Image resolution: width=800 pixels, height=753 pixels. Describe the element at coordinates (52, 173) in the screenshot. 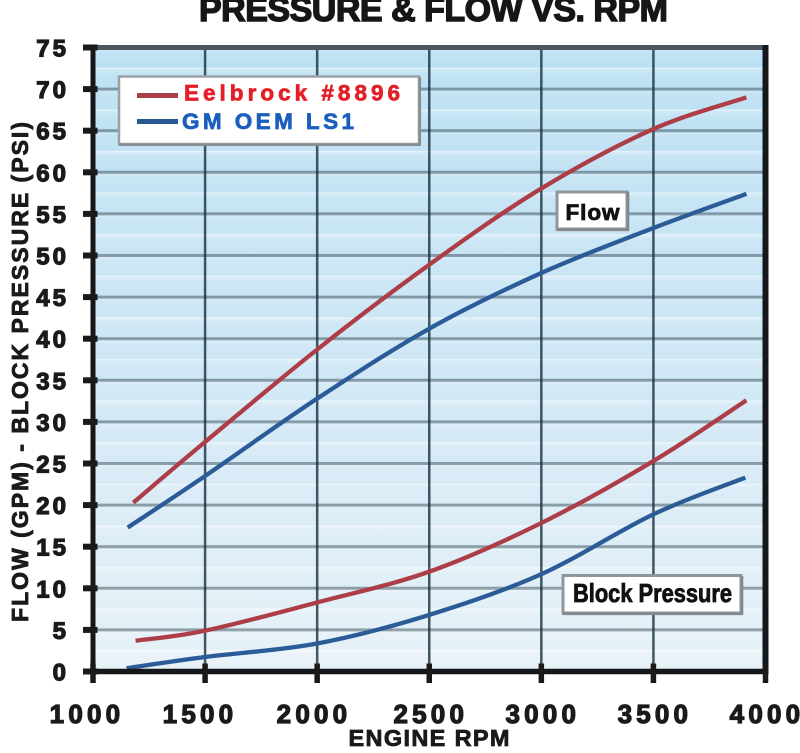

I see `svg-text: 60` at that location.